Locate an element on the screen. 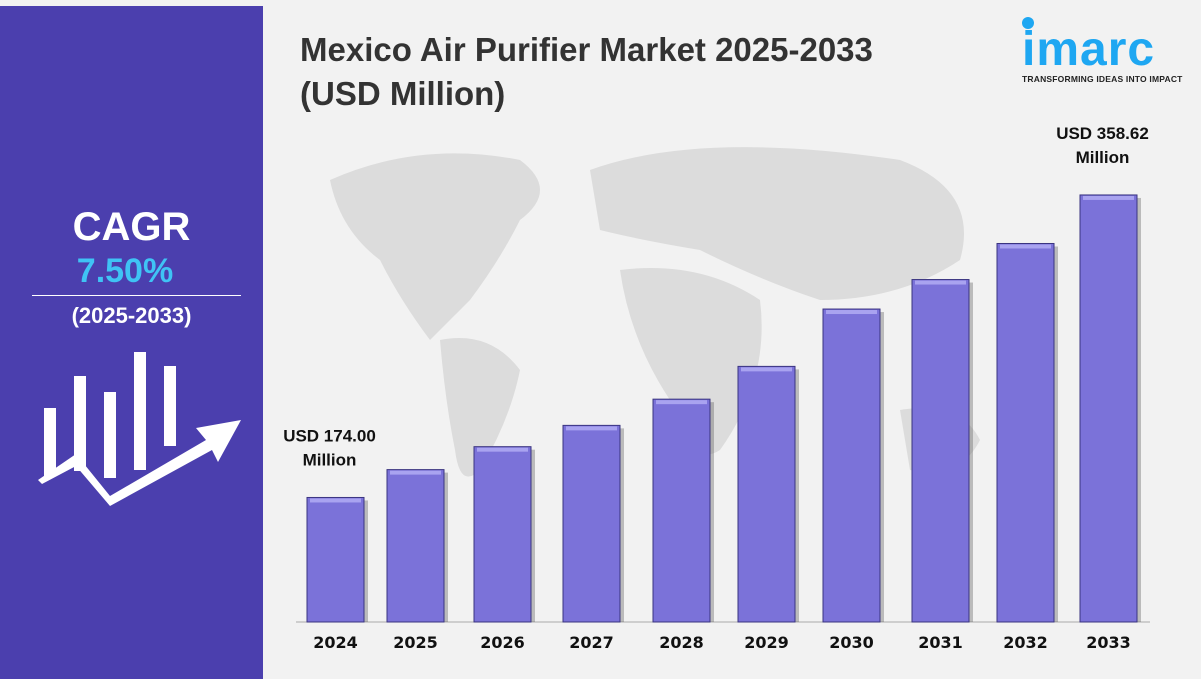  x-tick-label: 2032 is located at coordinates (1025, 642).